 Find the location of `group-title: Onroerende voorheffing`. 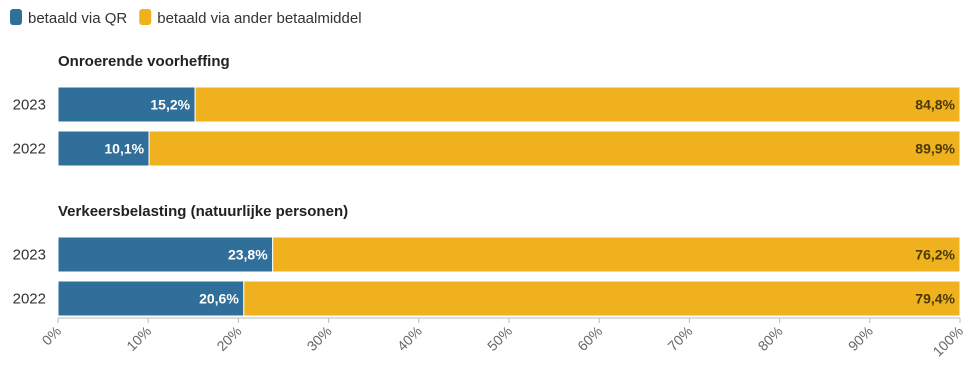

group-title: Onroerende voorheffing is located at coordinates (144, 61).